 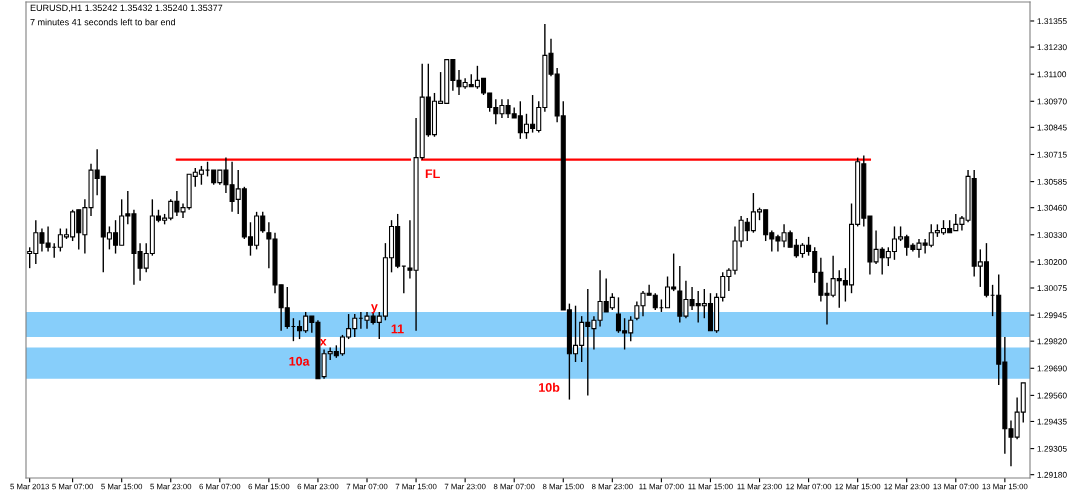 I want to click on y-tick-label: 1.30200, so click(x=1052, y=262).